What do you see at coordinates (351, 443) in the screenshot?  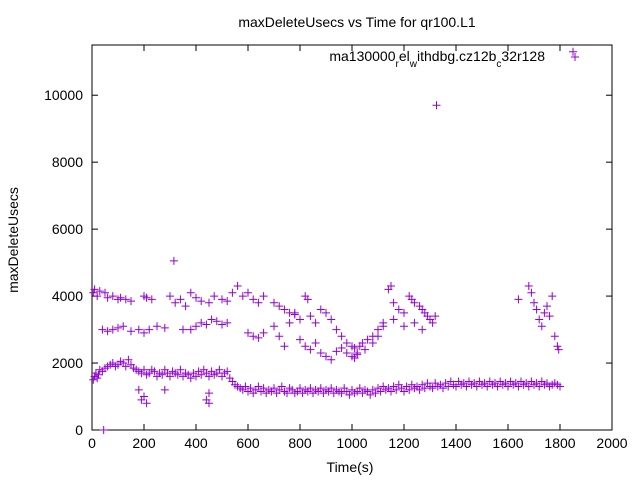 I see `x-tick-label: 1000` at bounding box center [351, 443].